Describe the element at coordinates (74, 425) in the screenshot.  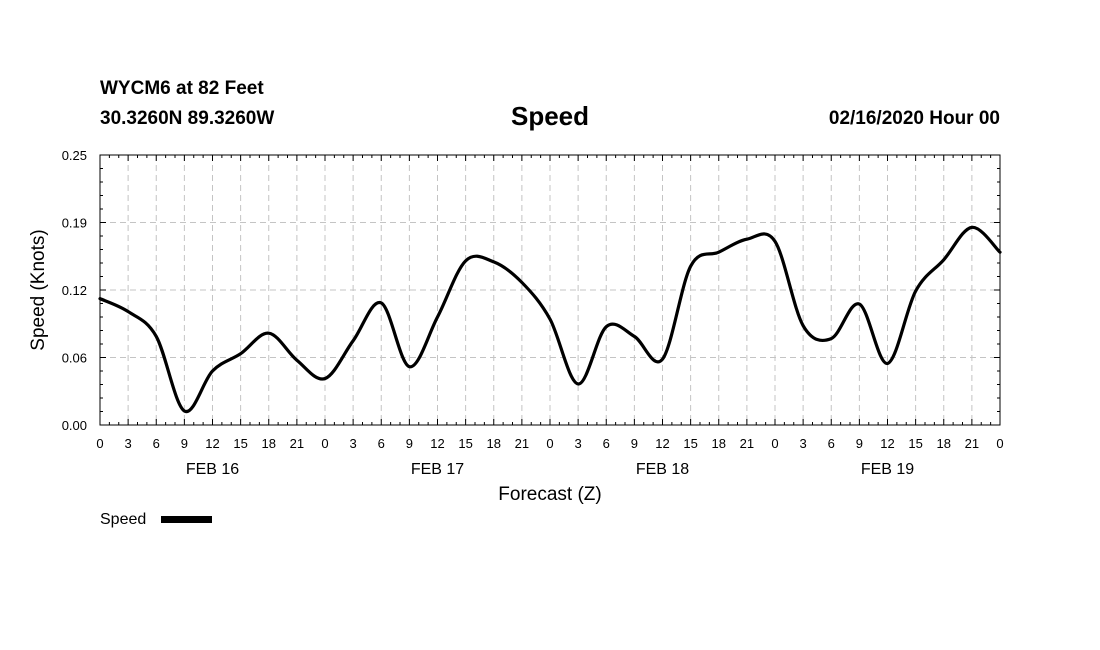
I see `y-tick-label: 0.00` at that location.